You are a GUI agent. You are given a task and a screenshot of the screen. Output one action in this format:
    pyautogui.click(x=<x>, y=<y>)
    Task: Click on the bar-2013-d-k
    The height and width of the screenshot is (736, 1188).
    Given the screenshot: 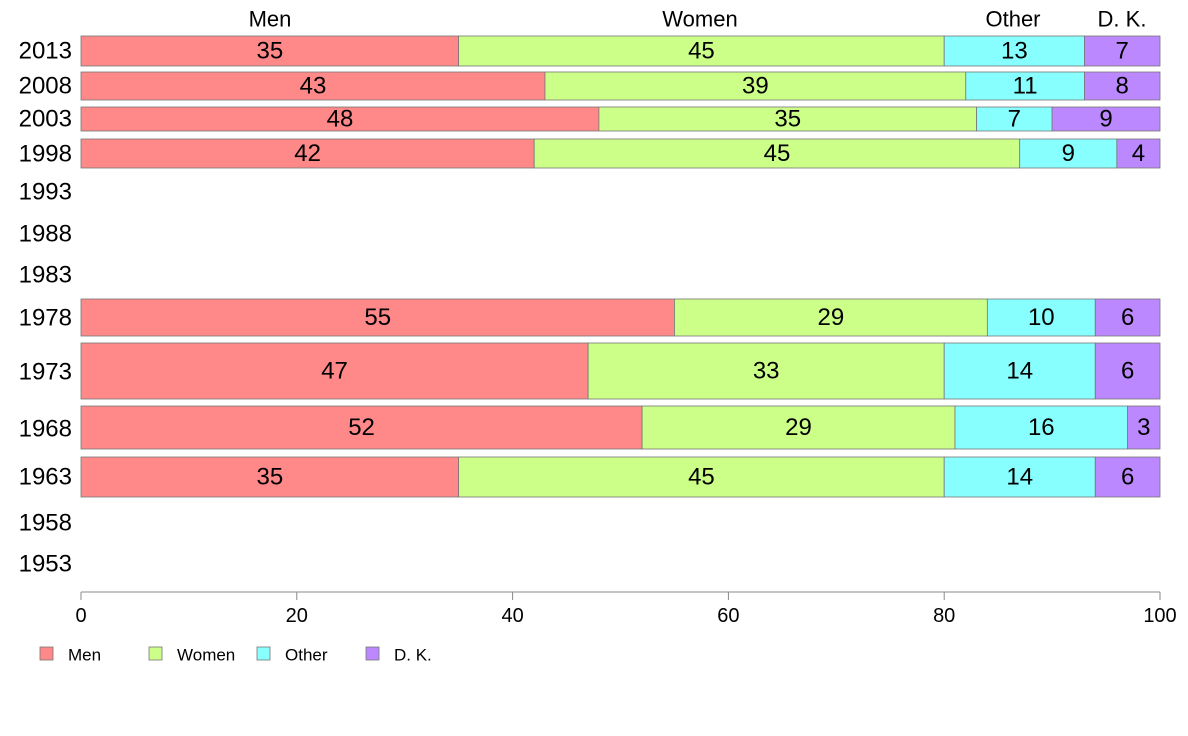 What is the action you would take?
    pyautogui.click(x=1122, y=51)
    